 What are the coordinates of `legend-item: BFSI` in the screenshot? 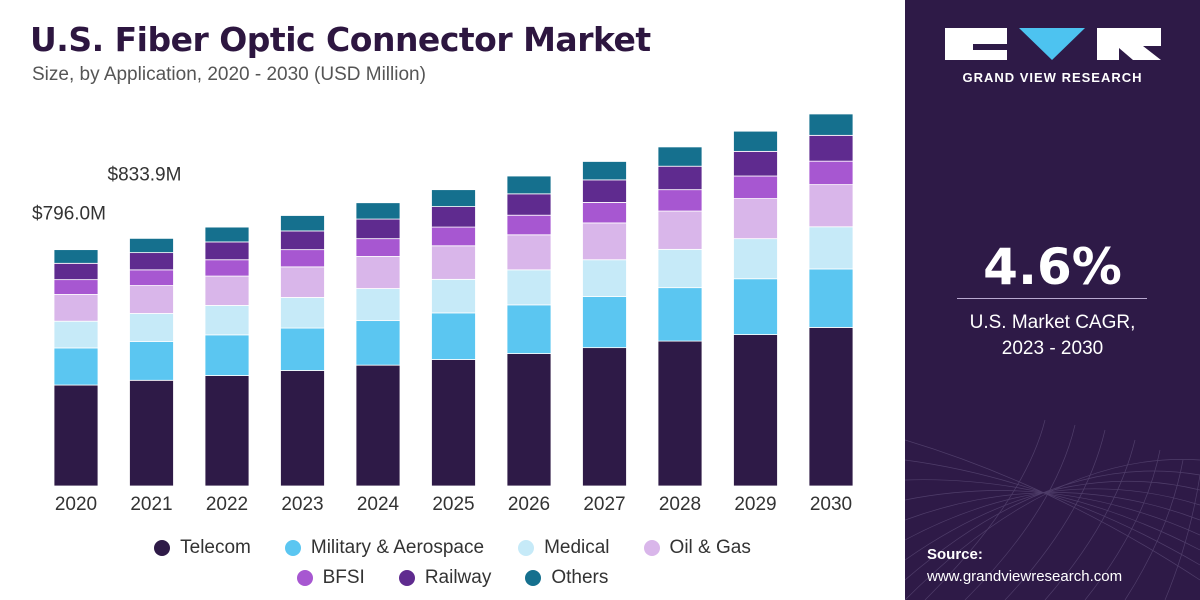 It's located at (330, 578).